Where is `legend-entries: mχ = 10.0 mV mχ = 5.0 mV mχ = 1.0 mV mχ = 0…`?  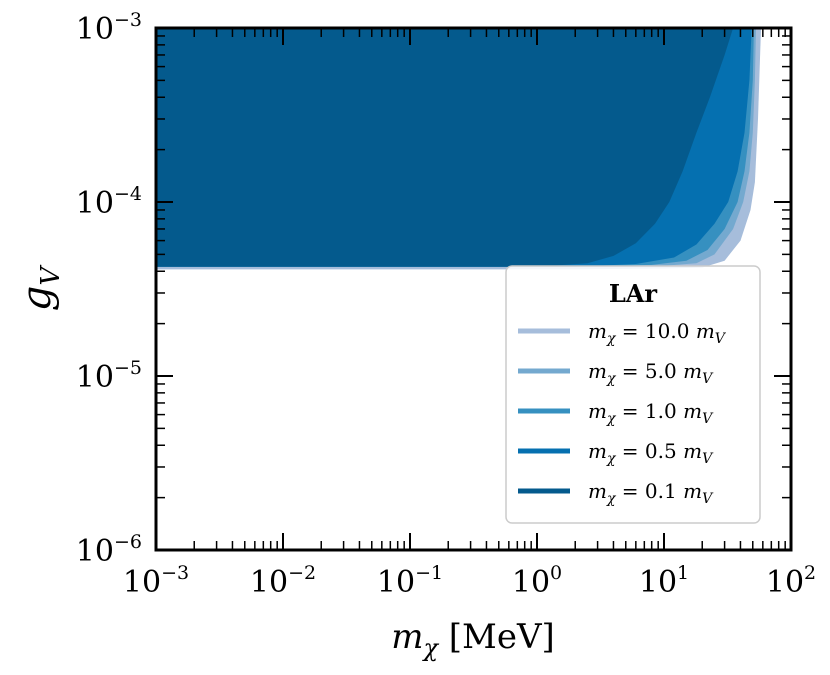
legend-entries: mχ = 10.0 mV mχ = 5.0 mV mχ = 1.0 mV mχ = 0… is located at coordinates (622, 413).